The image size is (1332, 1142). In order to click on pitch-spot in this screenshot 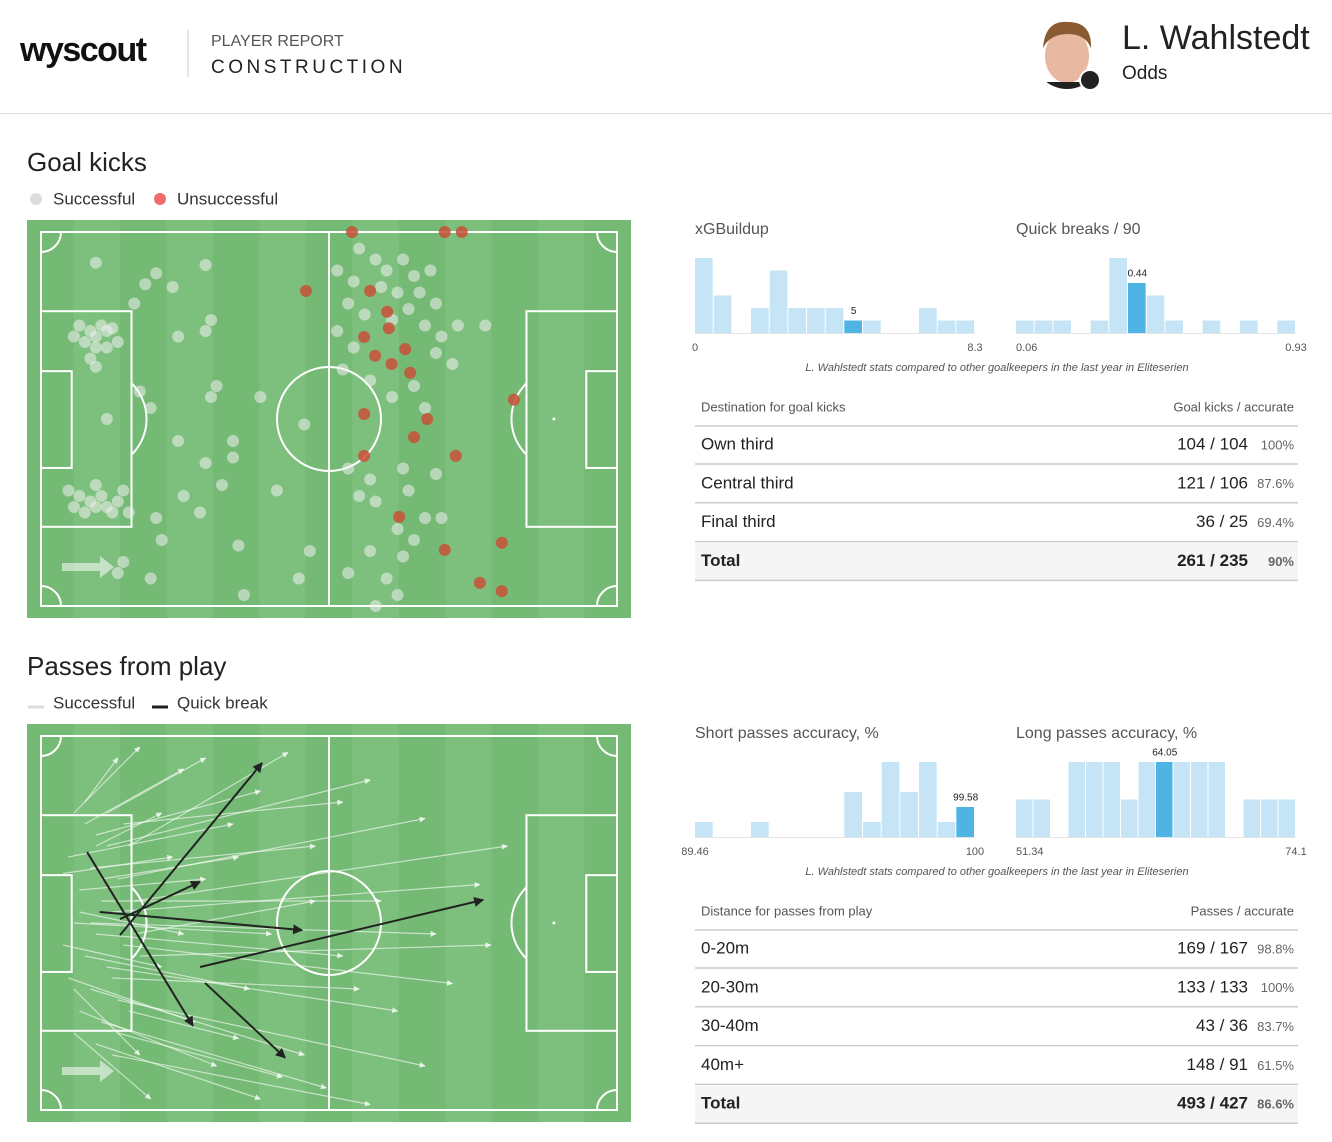, I will do `click(554, 419)`.